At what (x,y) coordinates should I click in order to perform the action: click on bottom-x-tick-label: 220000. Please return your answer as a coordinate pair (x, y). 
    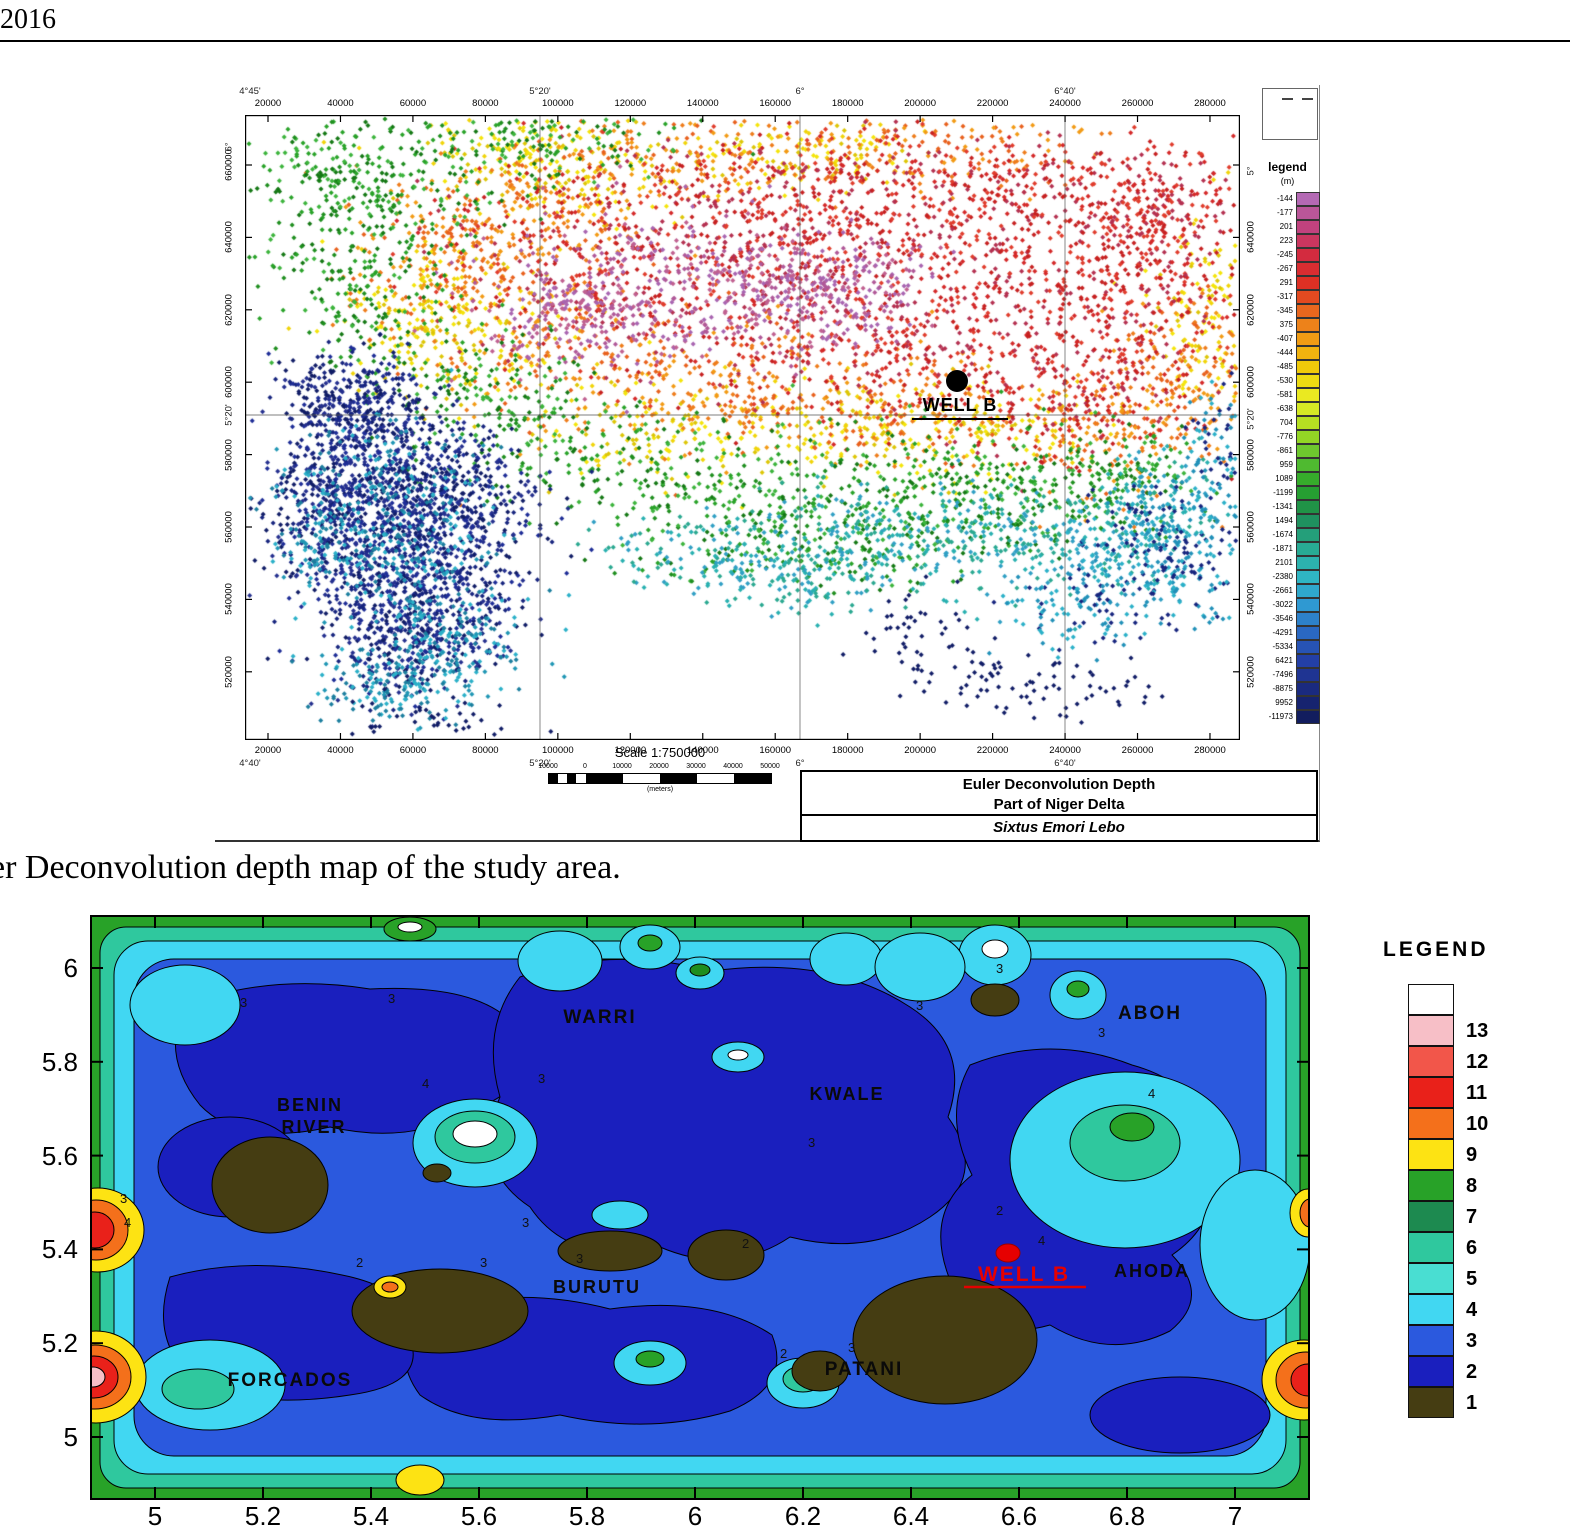
    Looking at the image, I should click on (992, 750).